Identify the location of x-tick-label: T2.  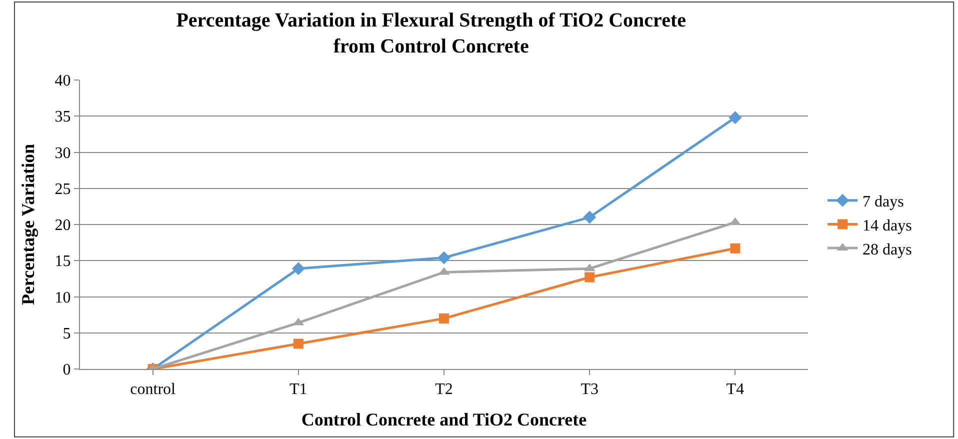
(444, 389).